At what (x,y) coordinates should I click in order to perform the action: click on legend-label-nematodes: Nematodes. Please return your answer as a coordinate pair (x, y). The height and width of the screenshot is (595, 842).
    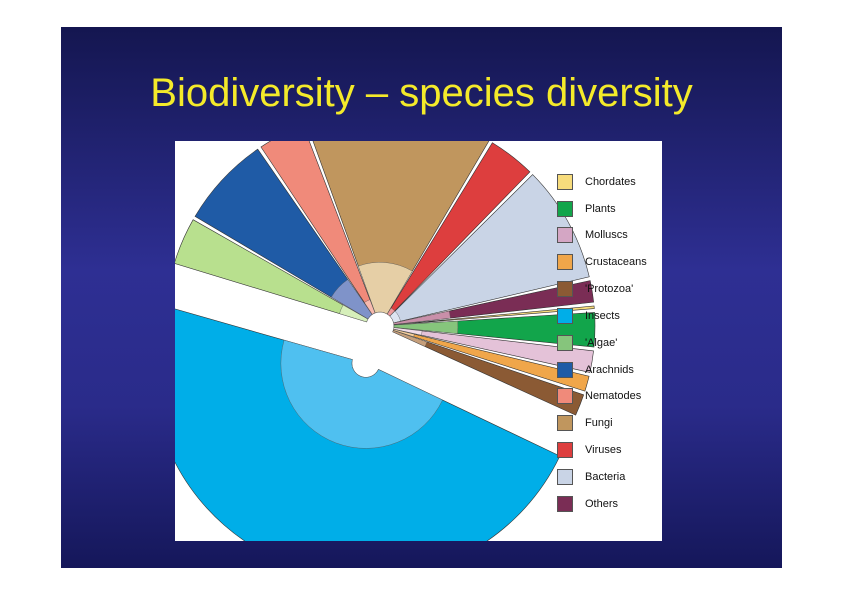
    Looking at the image, I should click on (613, 396).